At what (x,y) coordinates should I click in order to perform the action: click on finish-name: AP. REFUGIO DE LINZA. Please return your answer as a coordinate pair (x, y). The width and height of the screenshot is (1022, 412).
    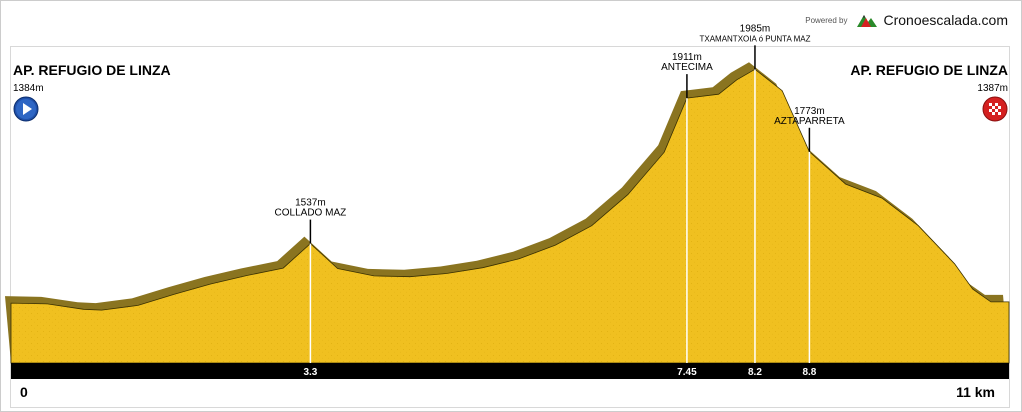
    Looking at the image, I should click on (929, 70).